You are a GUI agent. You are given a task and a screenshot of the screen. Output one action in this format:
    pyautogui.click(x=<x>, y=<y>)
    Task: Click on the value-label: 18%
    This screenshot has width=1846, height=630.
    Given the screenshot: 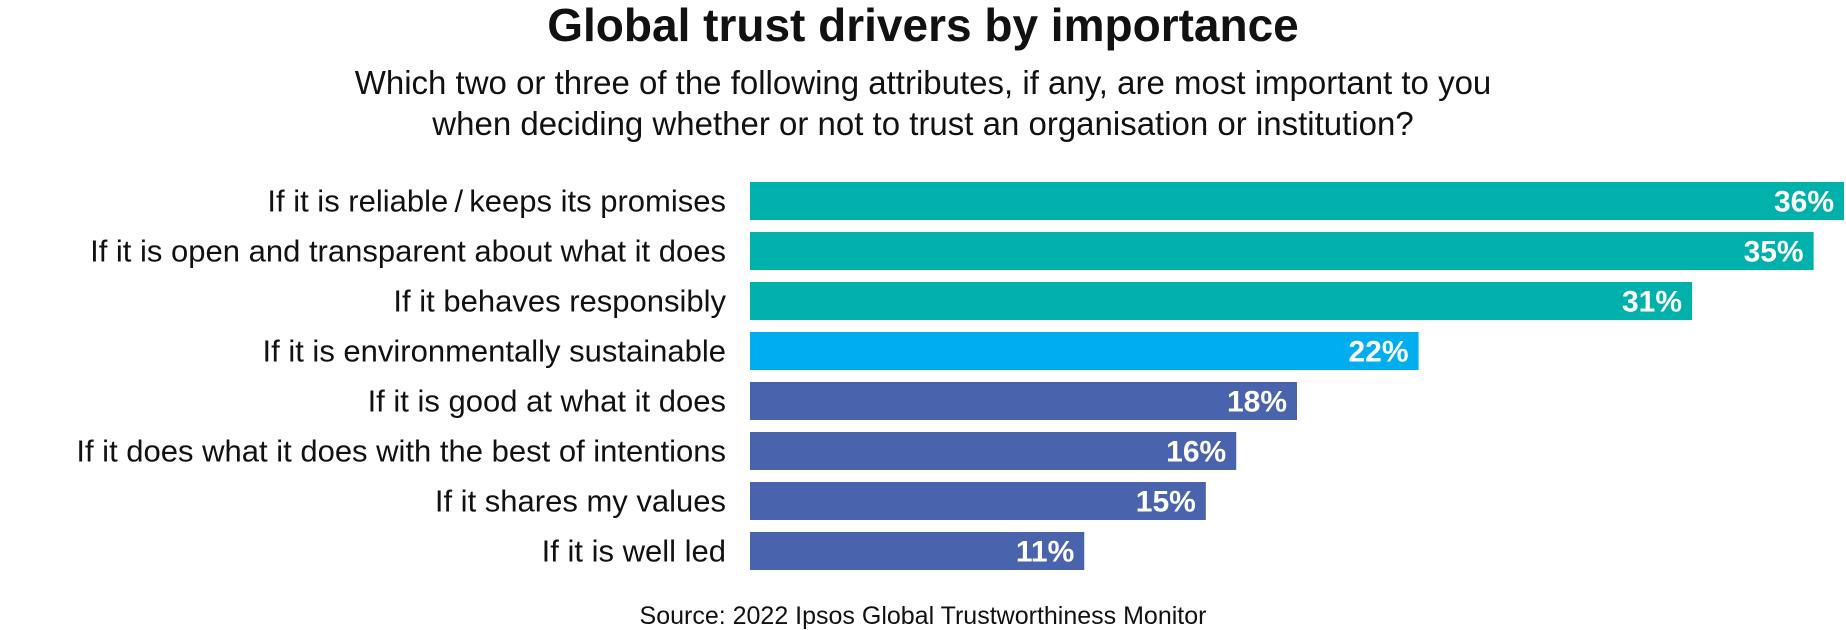 What is the action you would take?
    pyautogui.click(x=1257, y=402)
    